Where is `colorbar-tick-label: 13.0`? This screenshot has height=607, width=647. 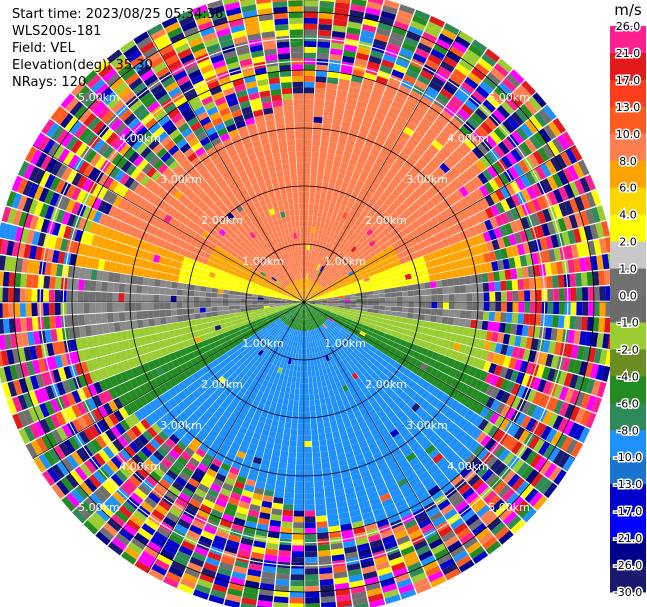
colorbar-tick-label: 13.0 is located at coordinates (628, 107).